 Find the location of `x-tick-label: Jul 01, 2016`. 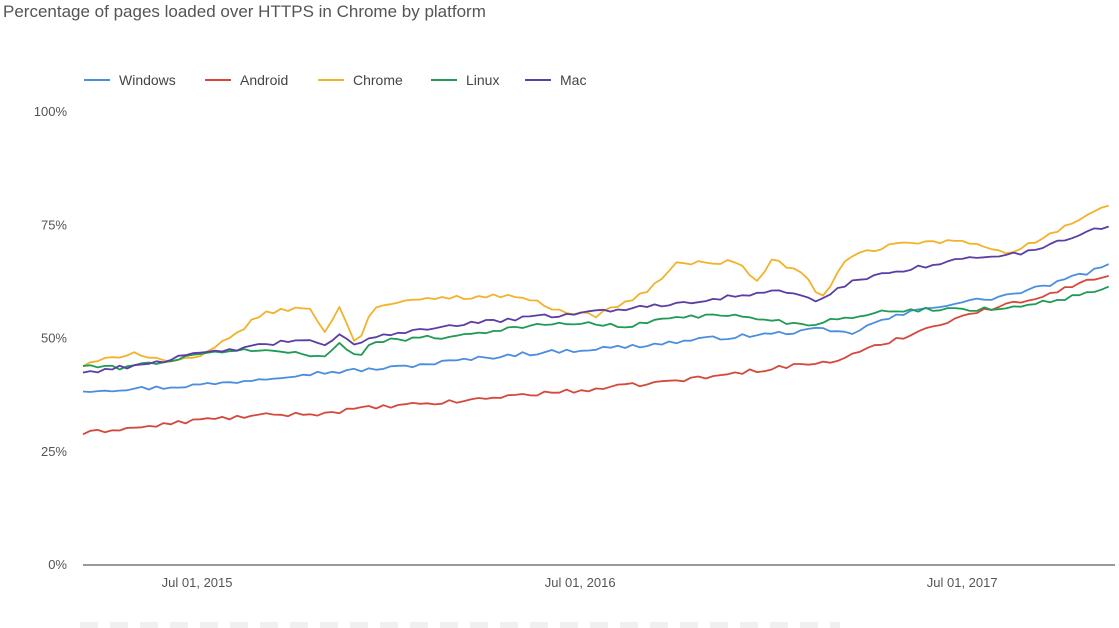

x-tick-label: Jul 01, 2016 is located at coordinates (580, 582).